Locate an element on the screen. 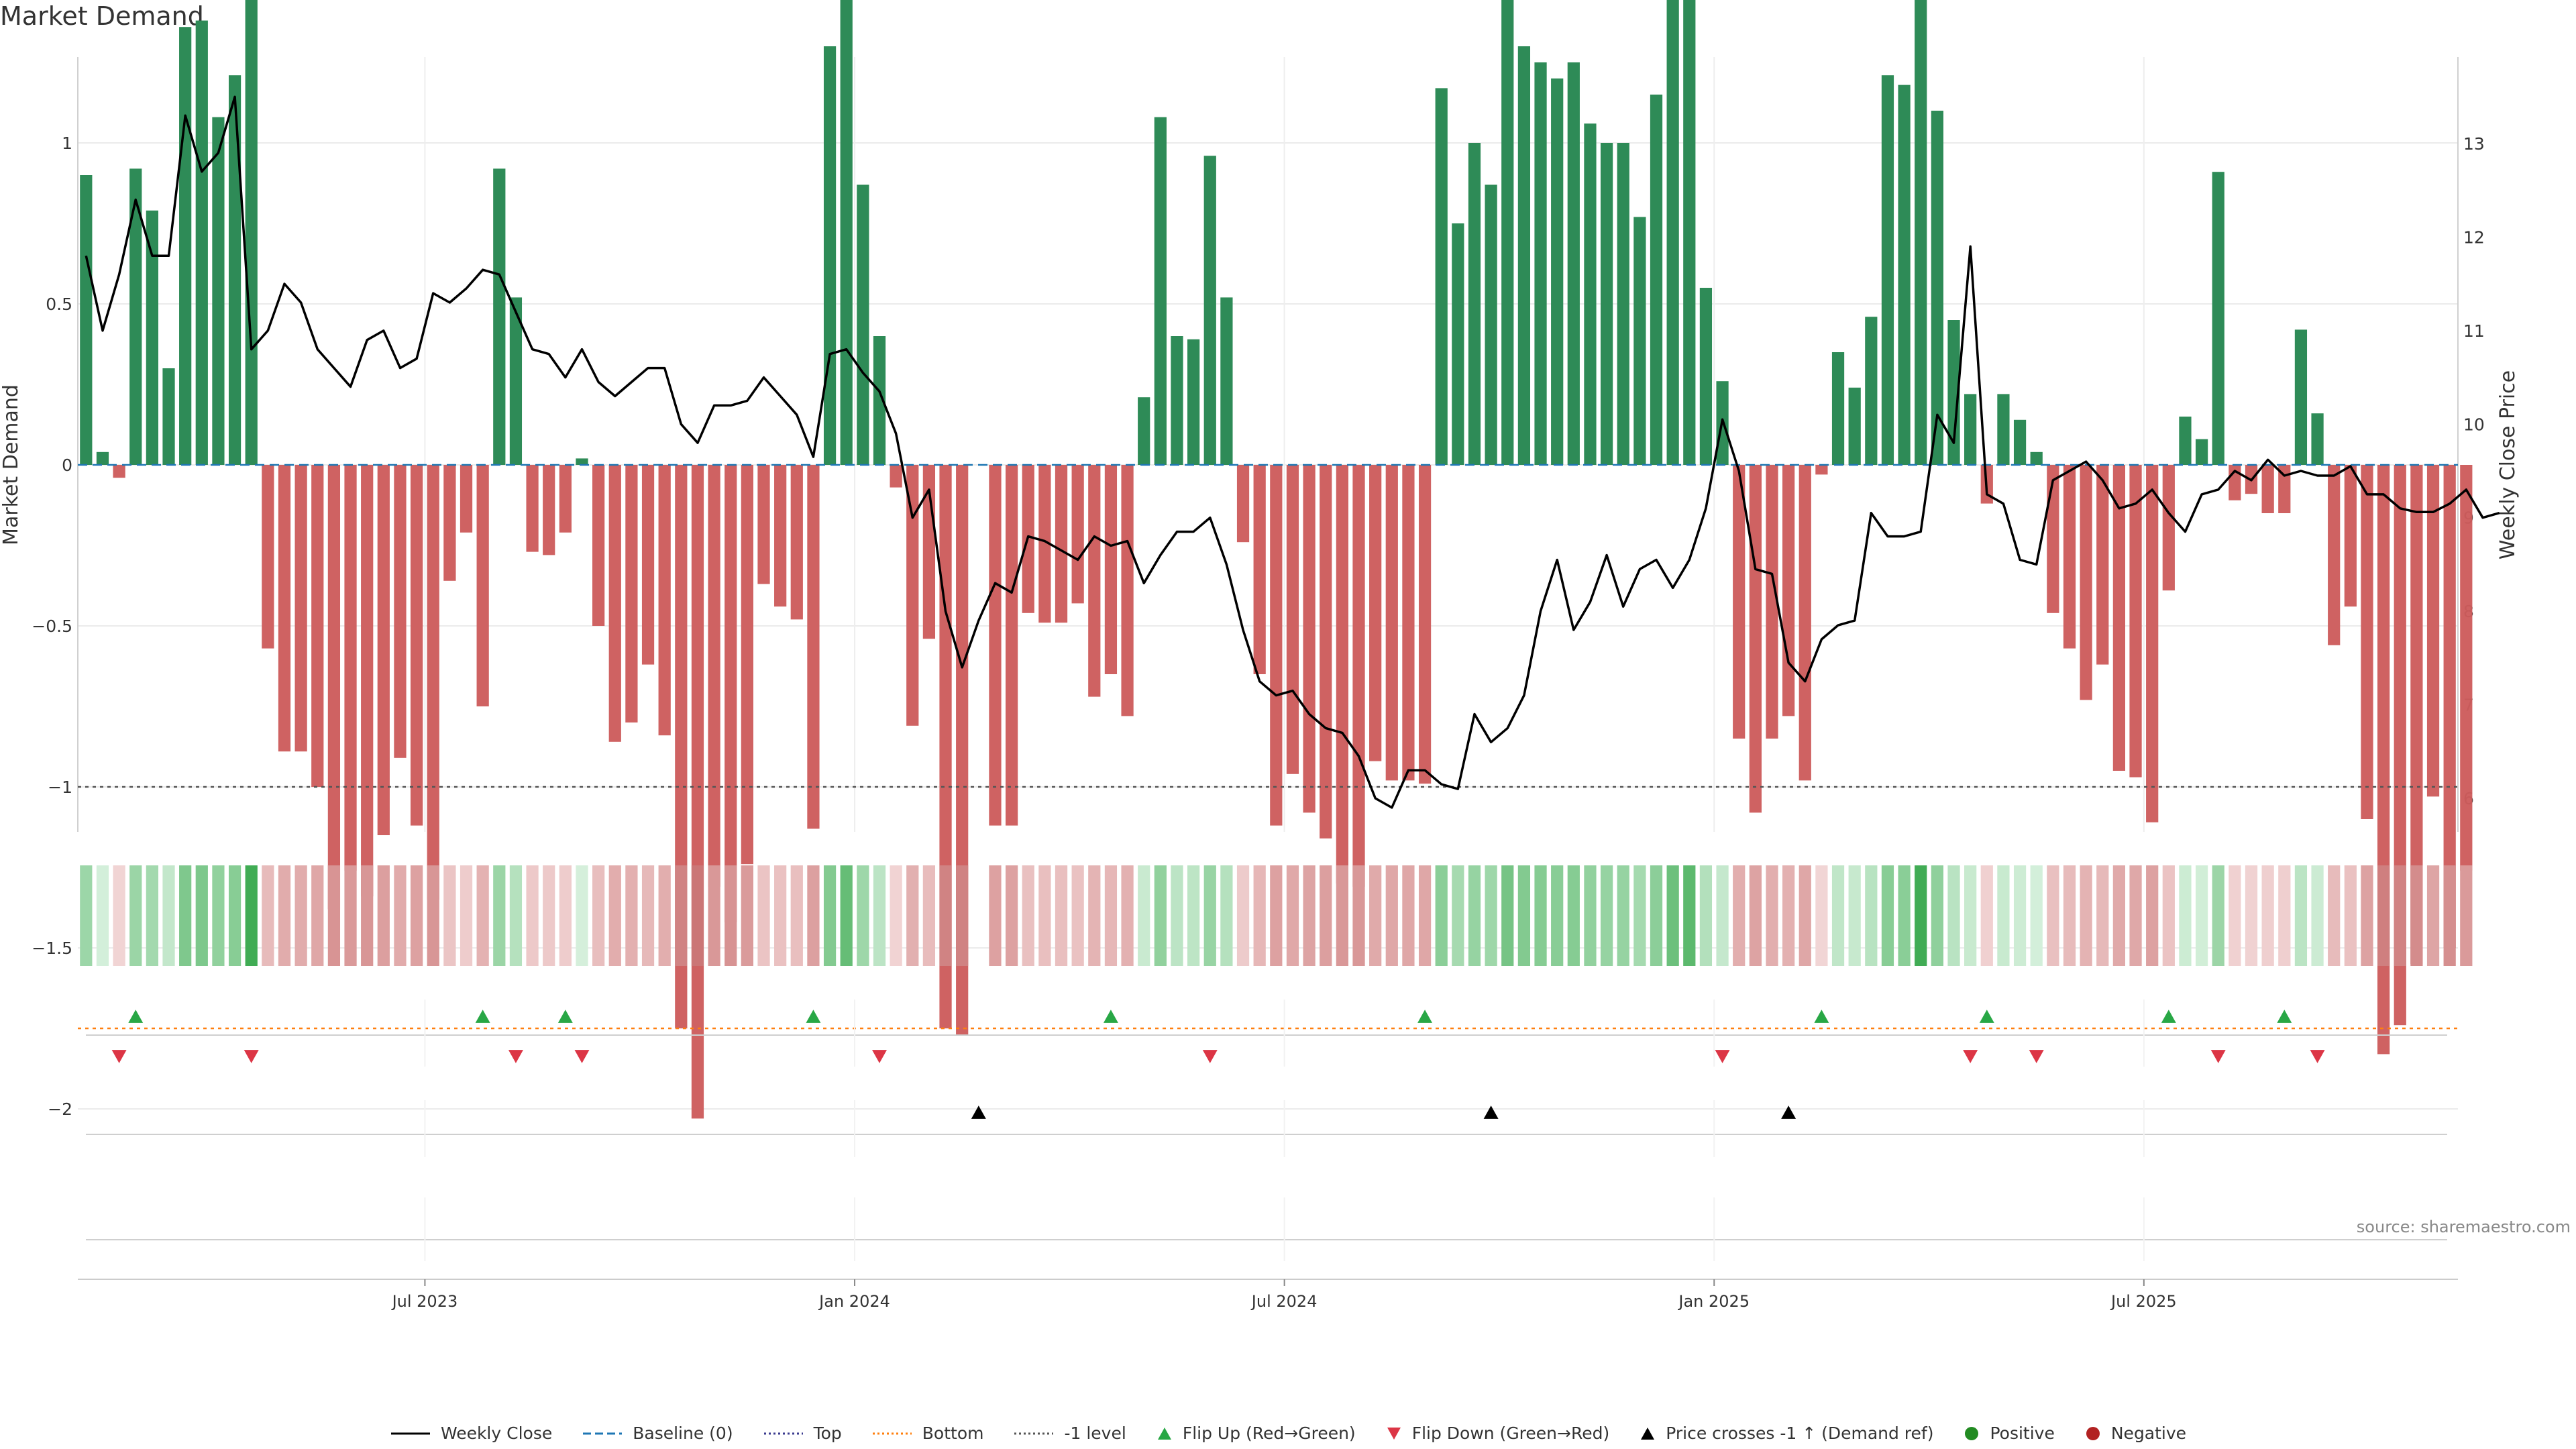 This screenshot has width=2576, height=1449. source-credit: source: sharemaestro.com is located at coordinates (2463, 1227).